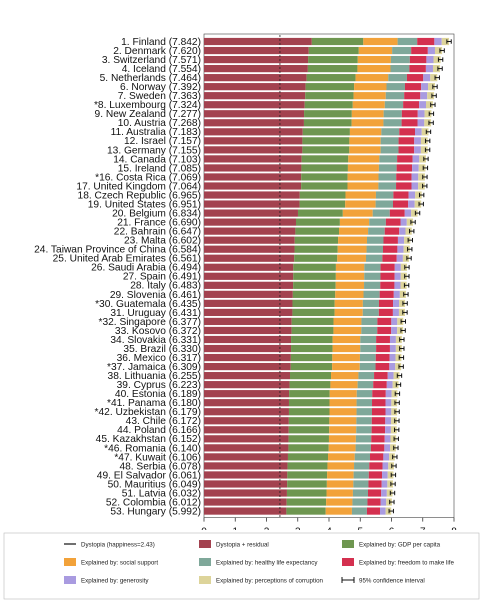 The height and width of the screenshot is (600, 483). What do you see at coordinates (259, 313) in the screenshot?
I see `bar-row: 31. Uruguay (6.431)` at bounding box center [259, 313].